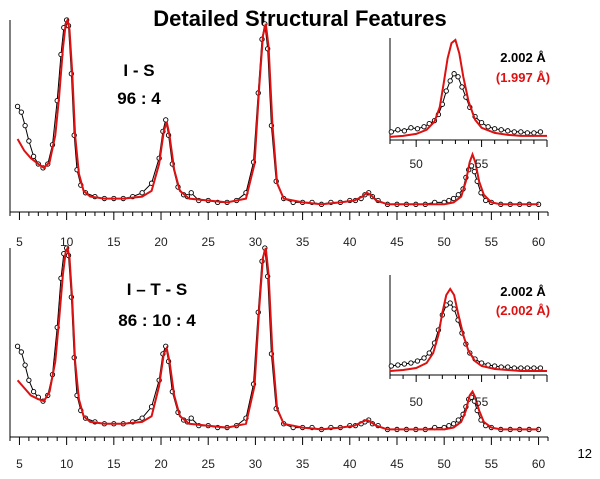 The width and height of the screenshot is (600, 479). What do you see at coordinates (300, 18) in the screenshot?
I see `slide-title: Detailed Structural Features` at bounding box center [300, 18].